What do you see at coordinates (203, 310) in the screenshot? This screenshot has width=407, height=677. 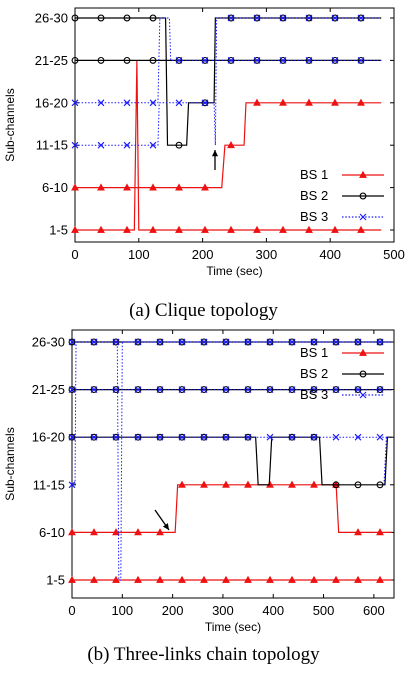 I see `caption-clique: (a) Clique topology` at bounding box center [203, 310].